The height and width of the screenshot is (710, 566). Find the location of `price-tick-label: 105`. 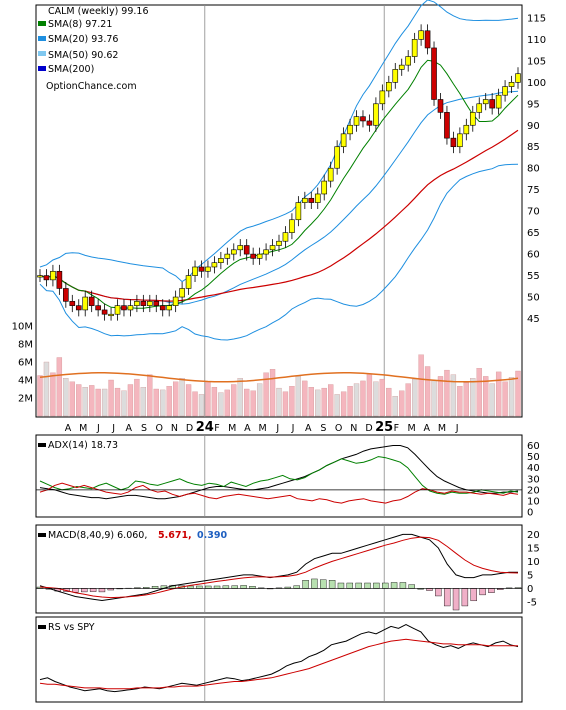

price-tick-label: 105 is located at coordinates (536, 61).